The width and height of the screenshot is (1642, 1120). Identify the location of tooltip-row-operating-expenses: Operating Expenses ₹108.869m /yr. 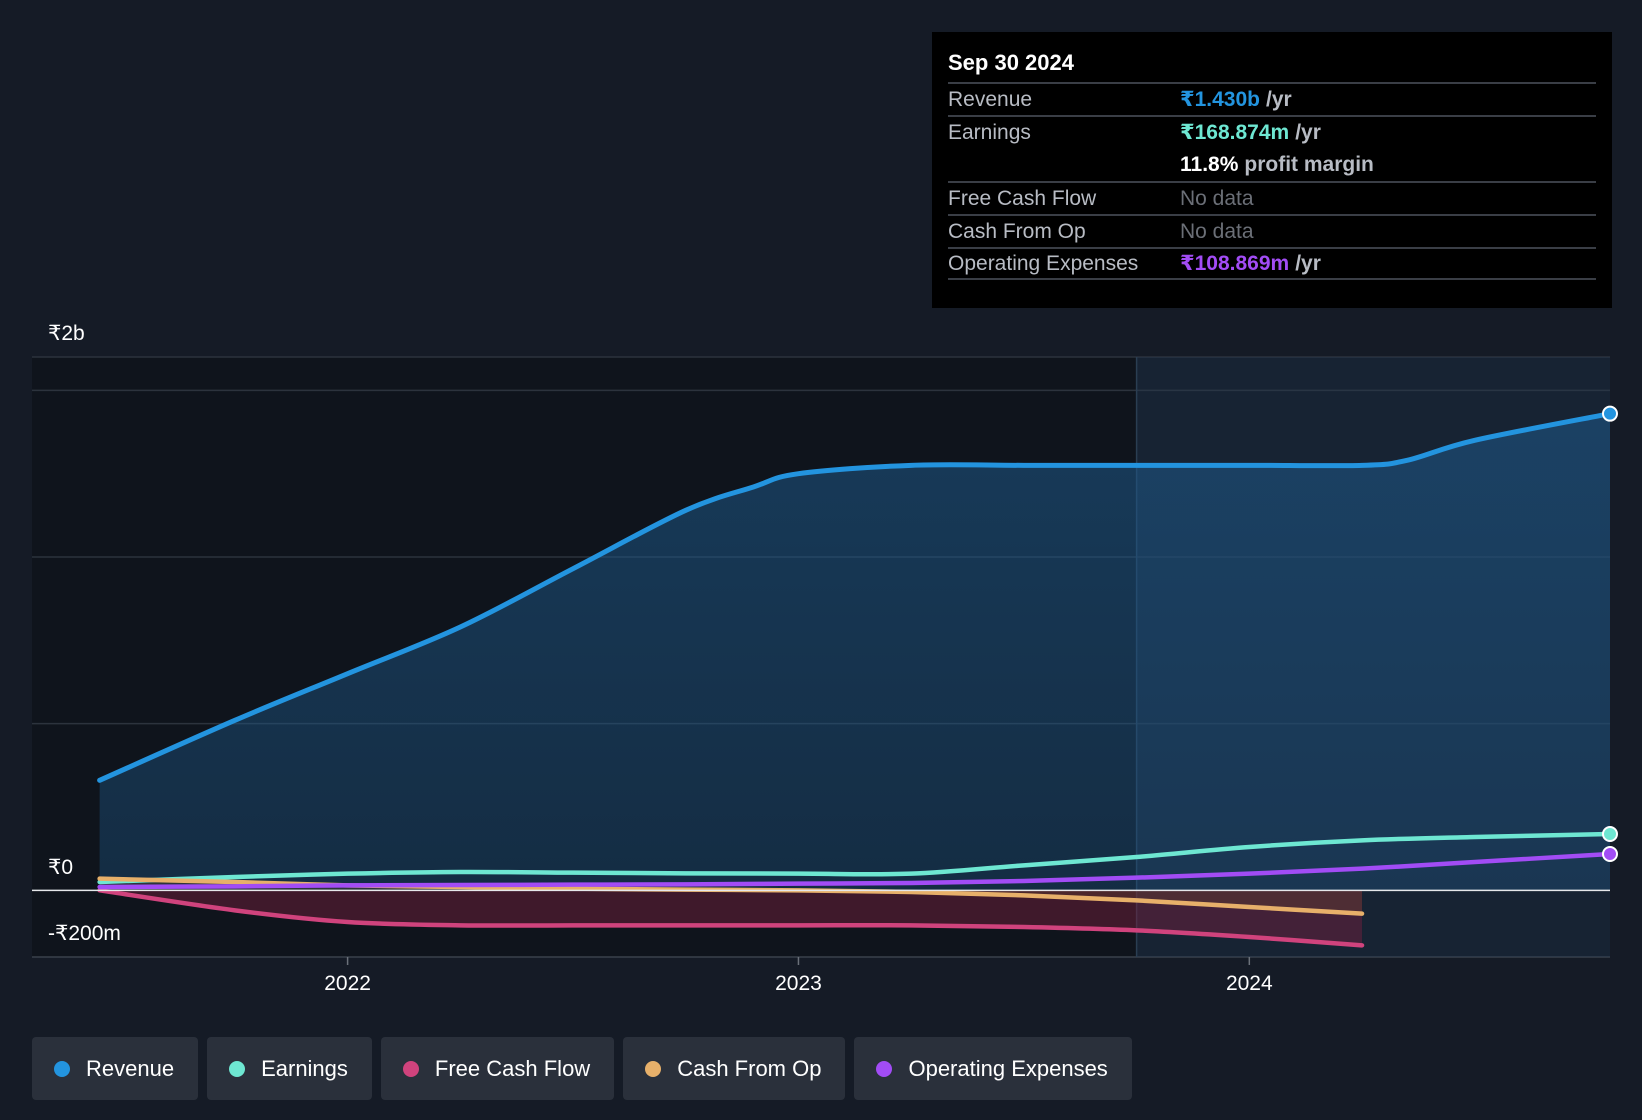
(1272, 263).